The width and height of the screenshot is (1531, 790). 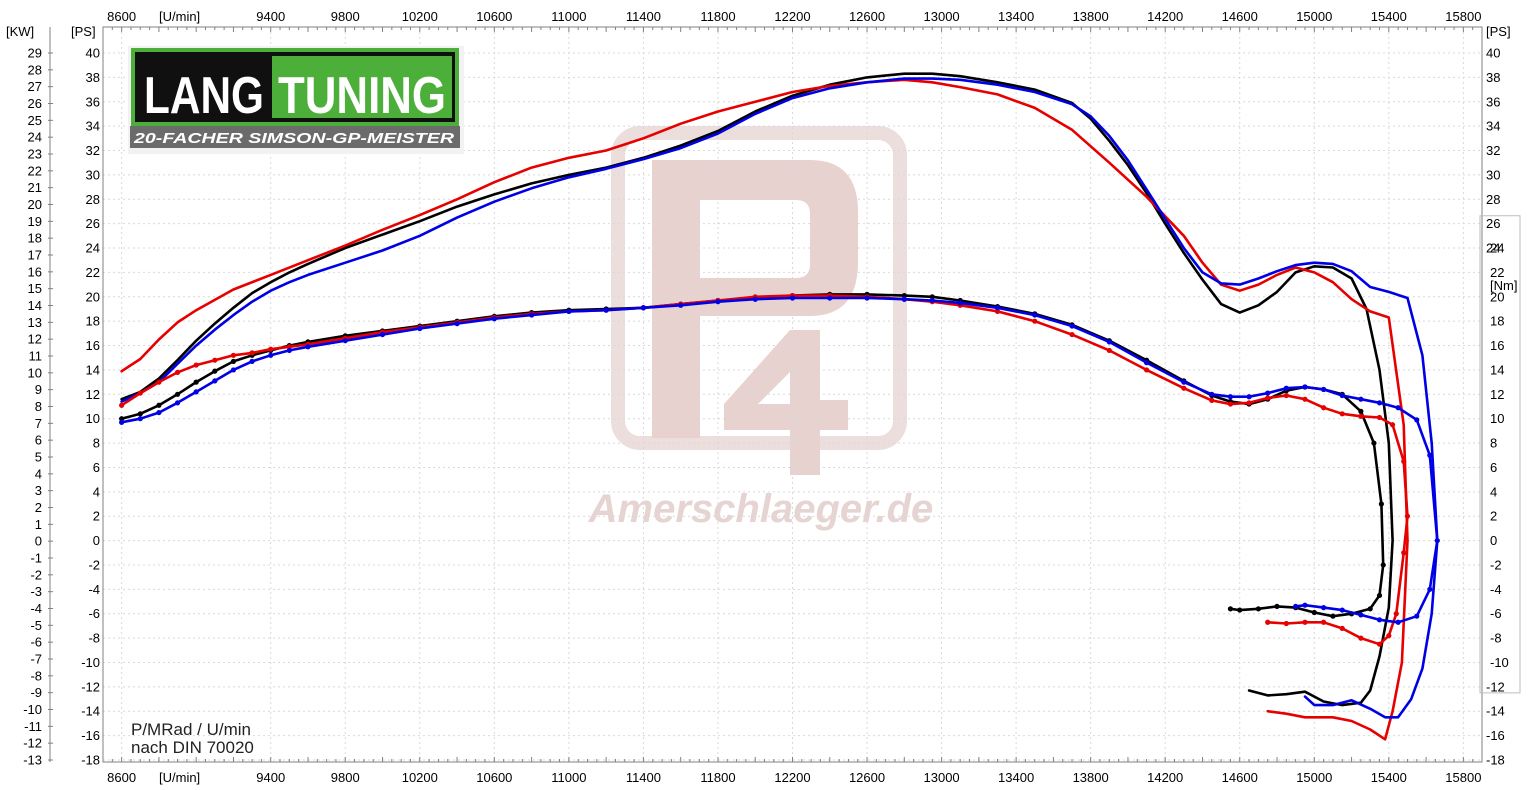 What do you see at coordinates (93, 272) in the screenshot?
I see `ps-left-tick-label: 22` at bounding box center [93, 272].